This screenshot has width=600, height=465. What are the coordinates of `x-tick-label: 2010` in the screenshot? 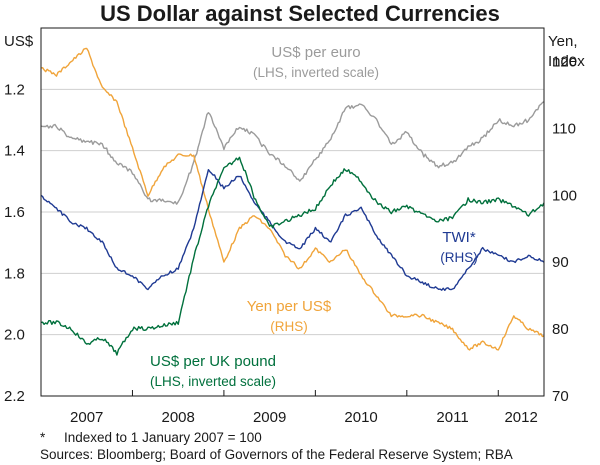 It's located at (360, 417).